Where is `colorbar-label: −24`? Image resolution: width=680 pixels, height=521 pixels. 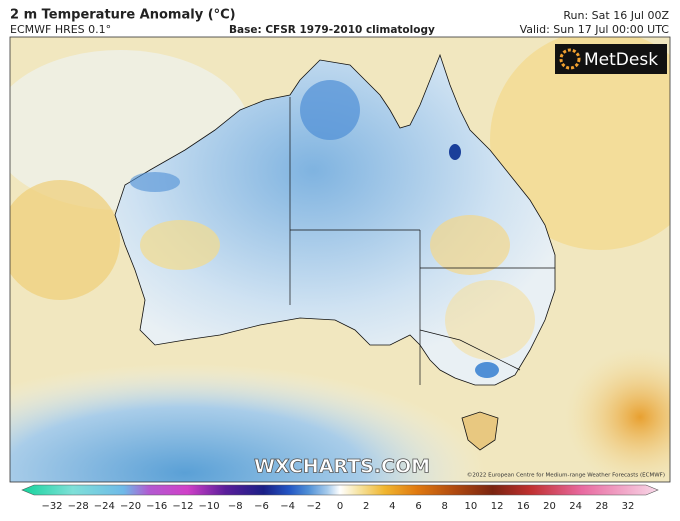
colorbar-label: −24 is located at coordinates (104, 506).